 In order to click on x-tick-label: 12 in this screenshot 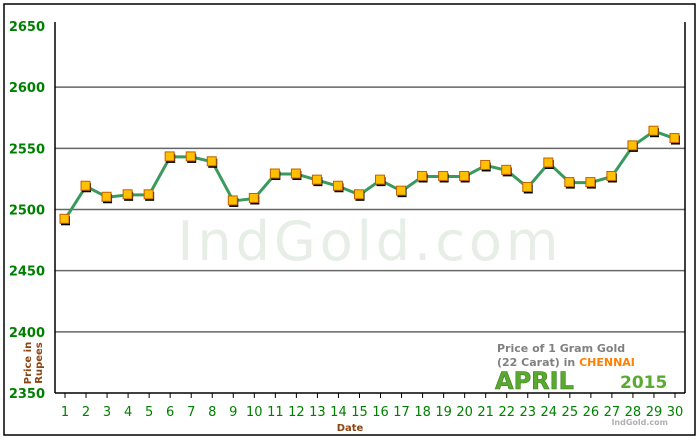, I will do `click(296, 412)`.